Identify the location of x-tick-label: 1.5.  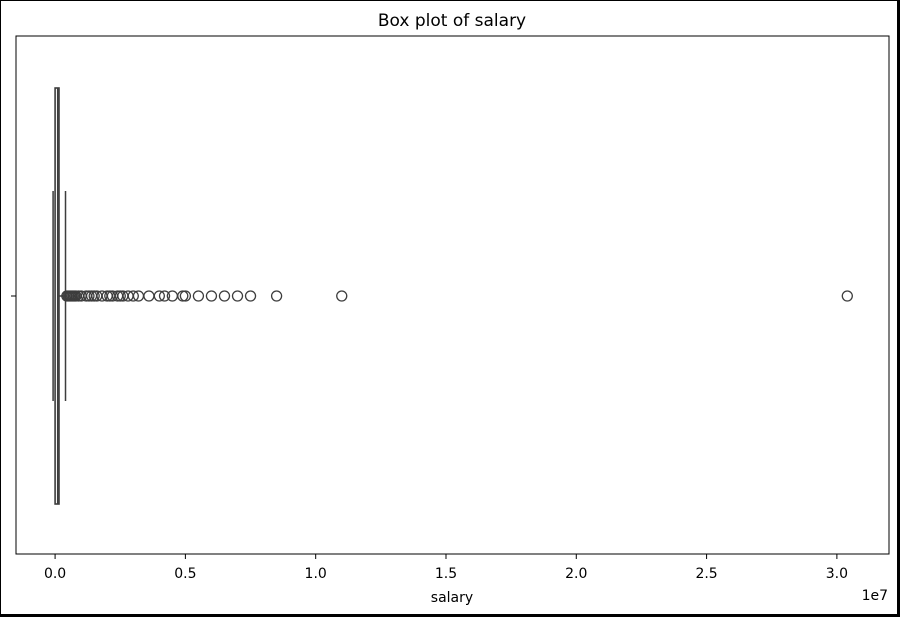
(446, 574).